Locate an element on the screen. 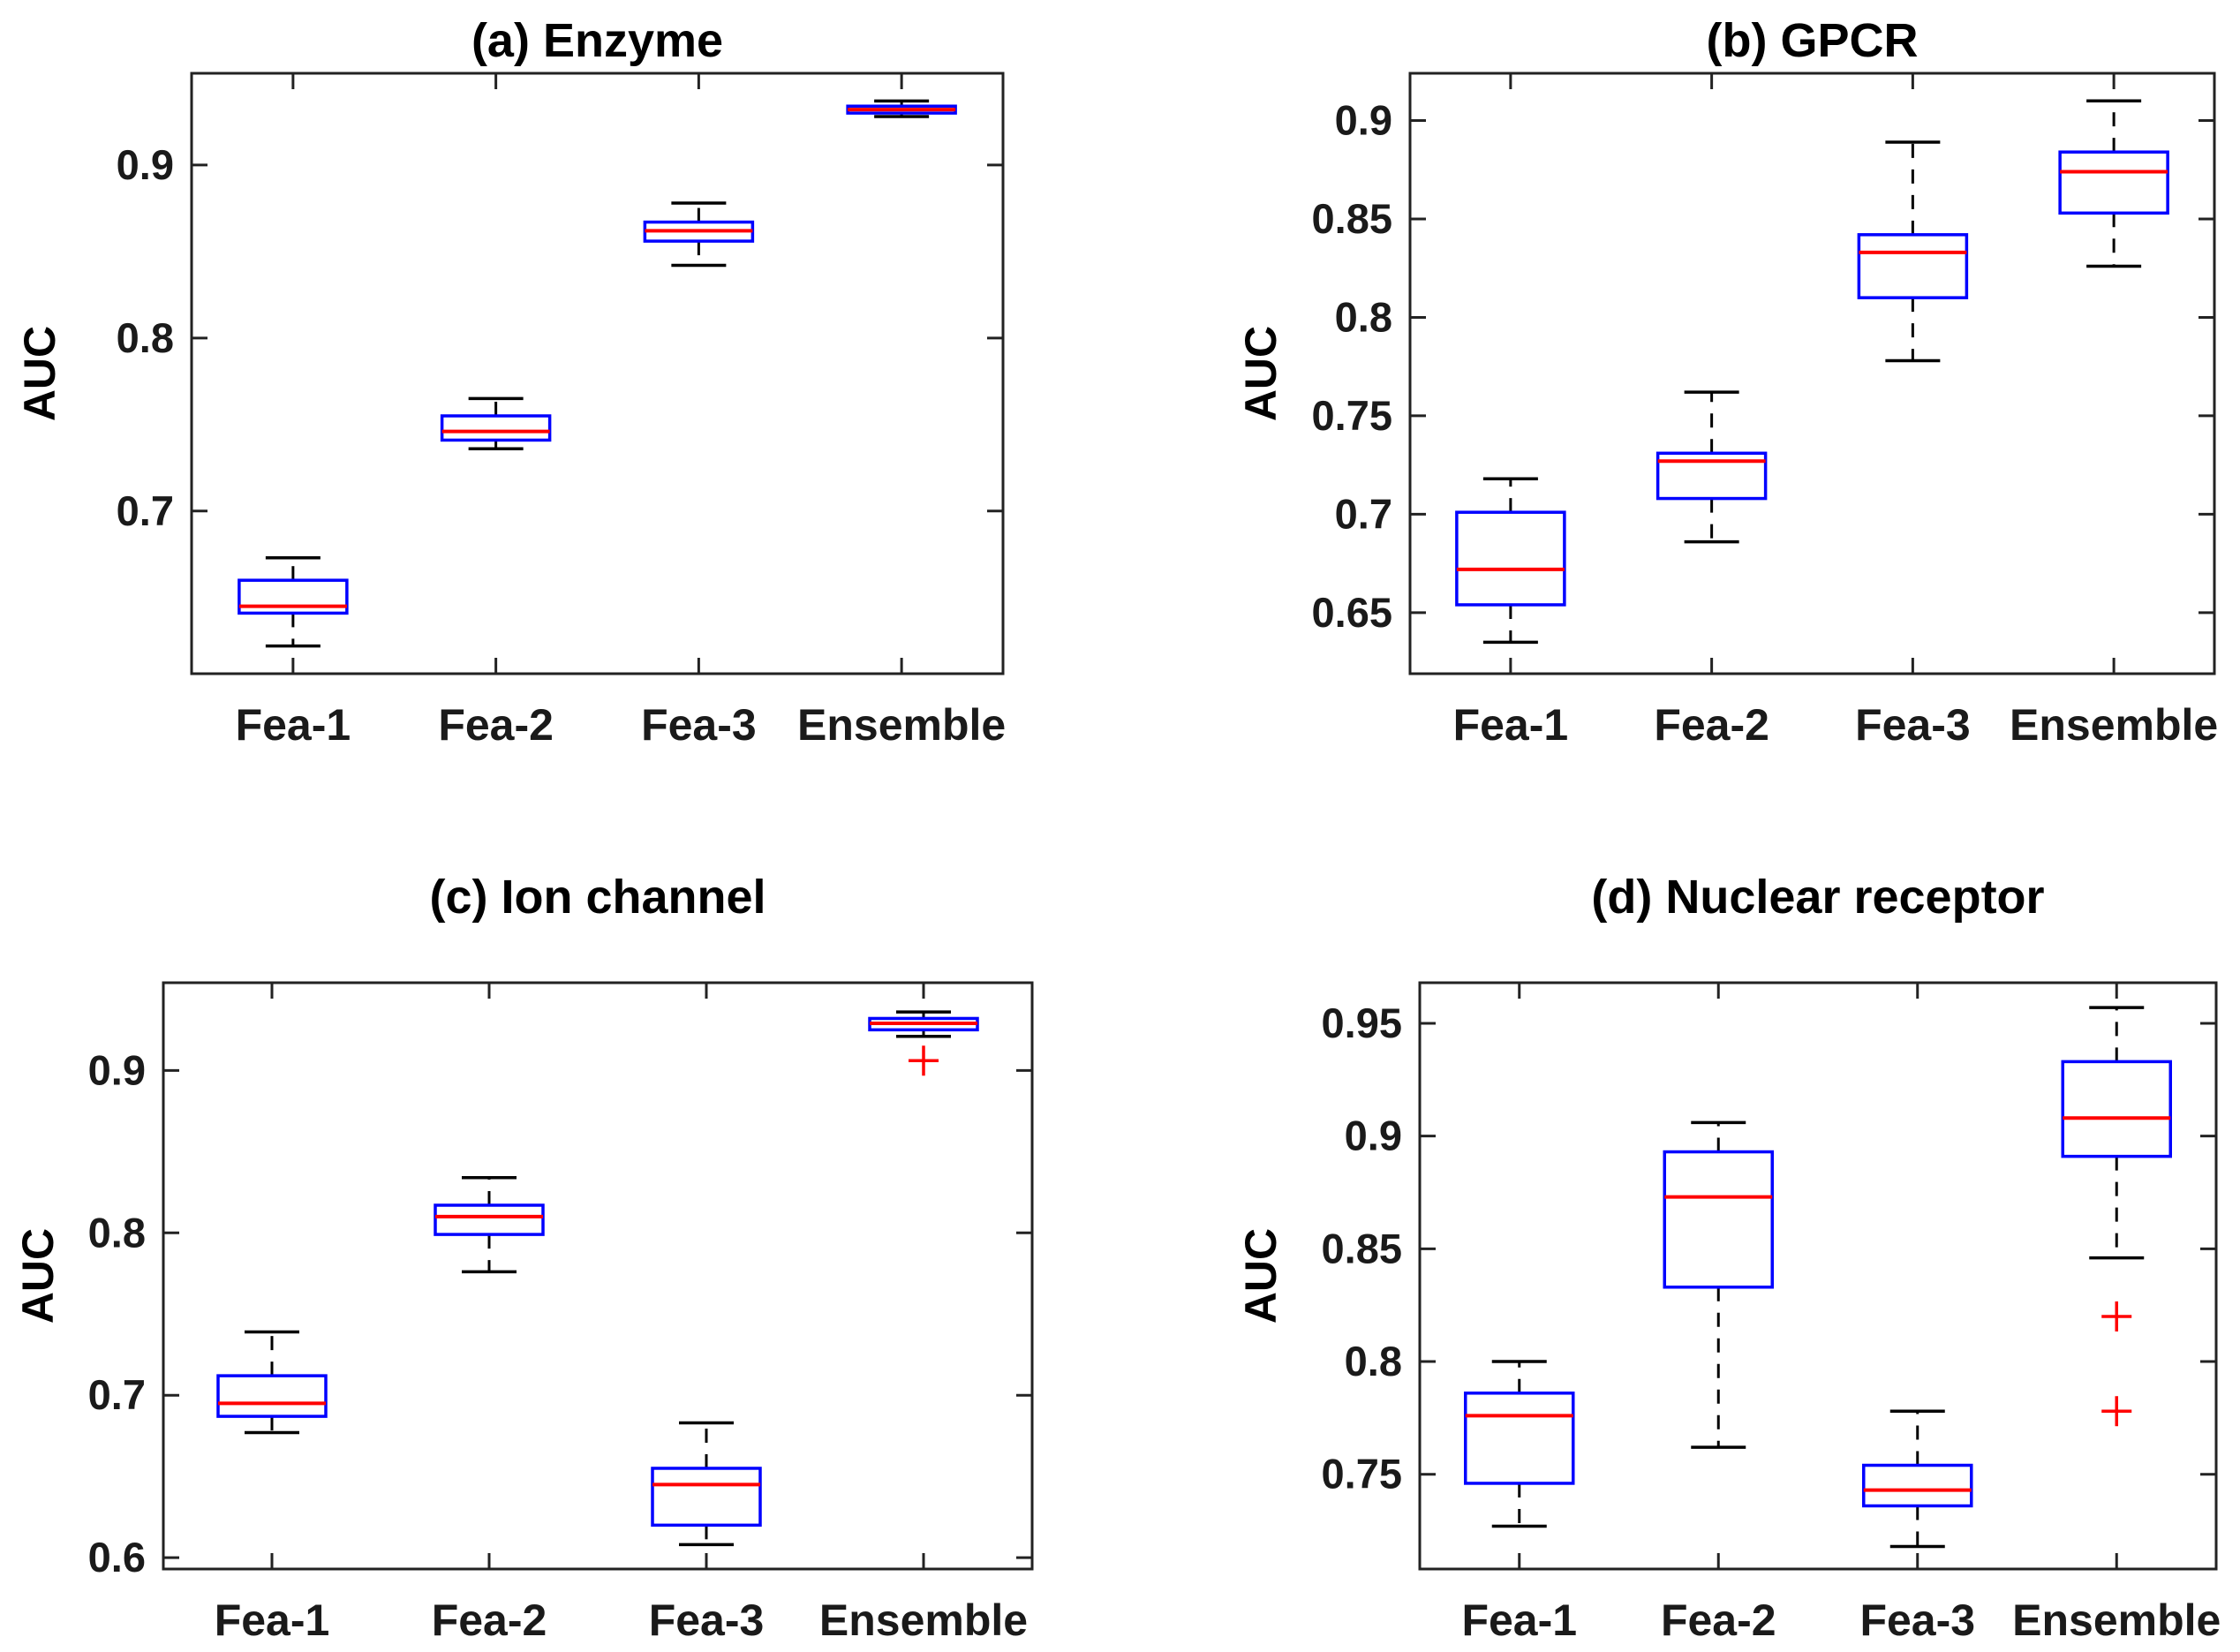 The height and width of the screenshot is (1652, 2240). y-tick-label: 0.6 is located at coordinates (117, 1557).